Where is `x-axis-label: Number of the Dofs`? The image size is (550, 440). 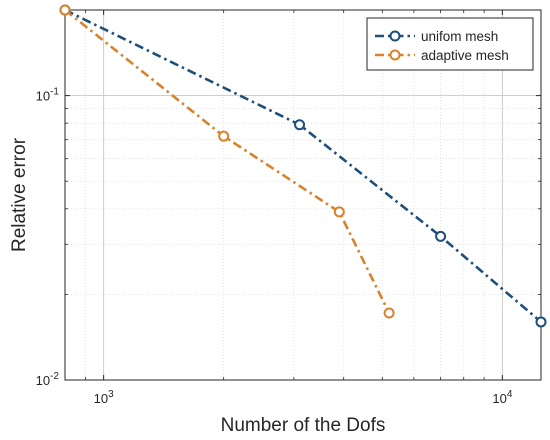
x-axis-label: Number of the Dofs is located at coordinates (303, 425).